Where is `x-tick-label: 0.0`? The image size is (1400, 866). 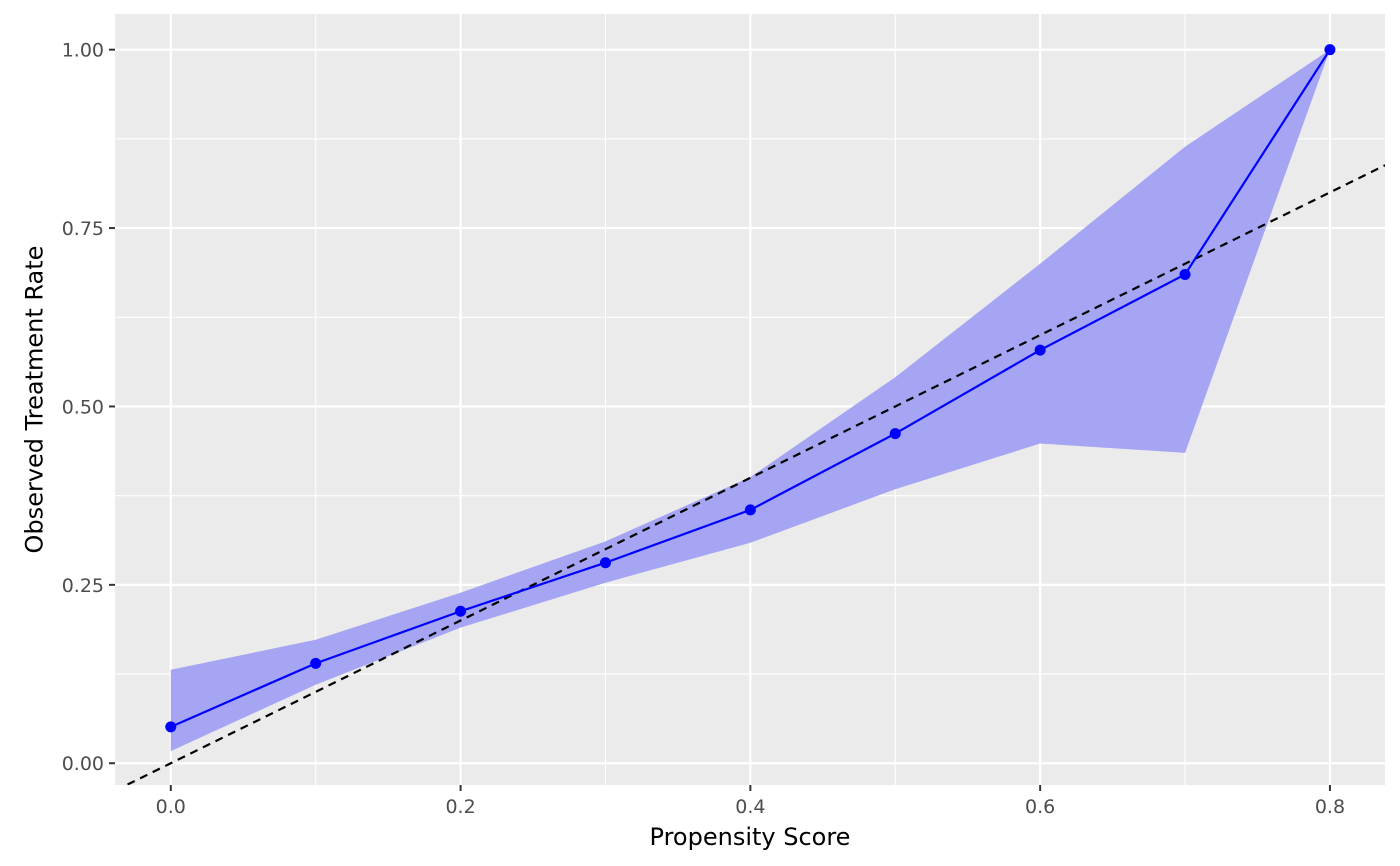
x-tick-label: 0.0 is located at coordinates (171, 807).